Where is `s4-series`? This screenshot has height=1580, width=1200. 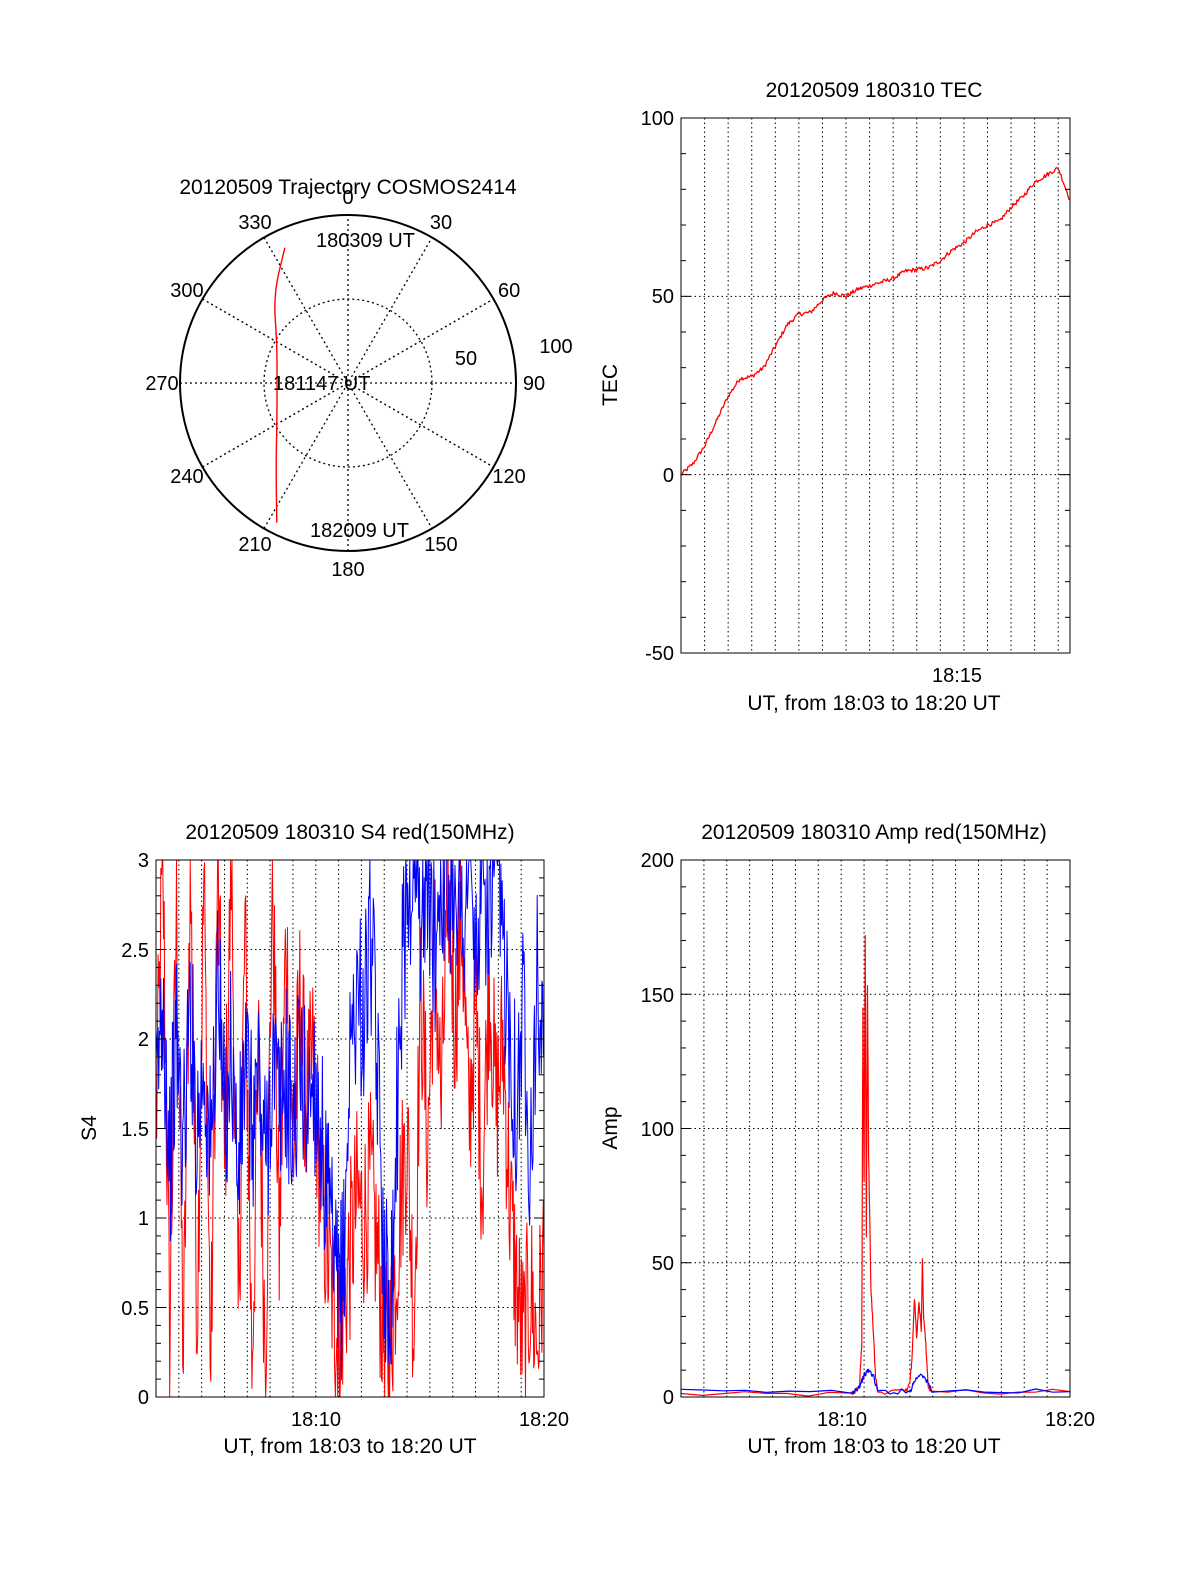 s4-series is located at coordinates (350, 1128).